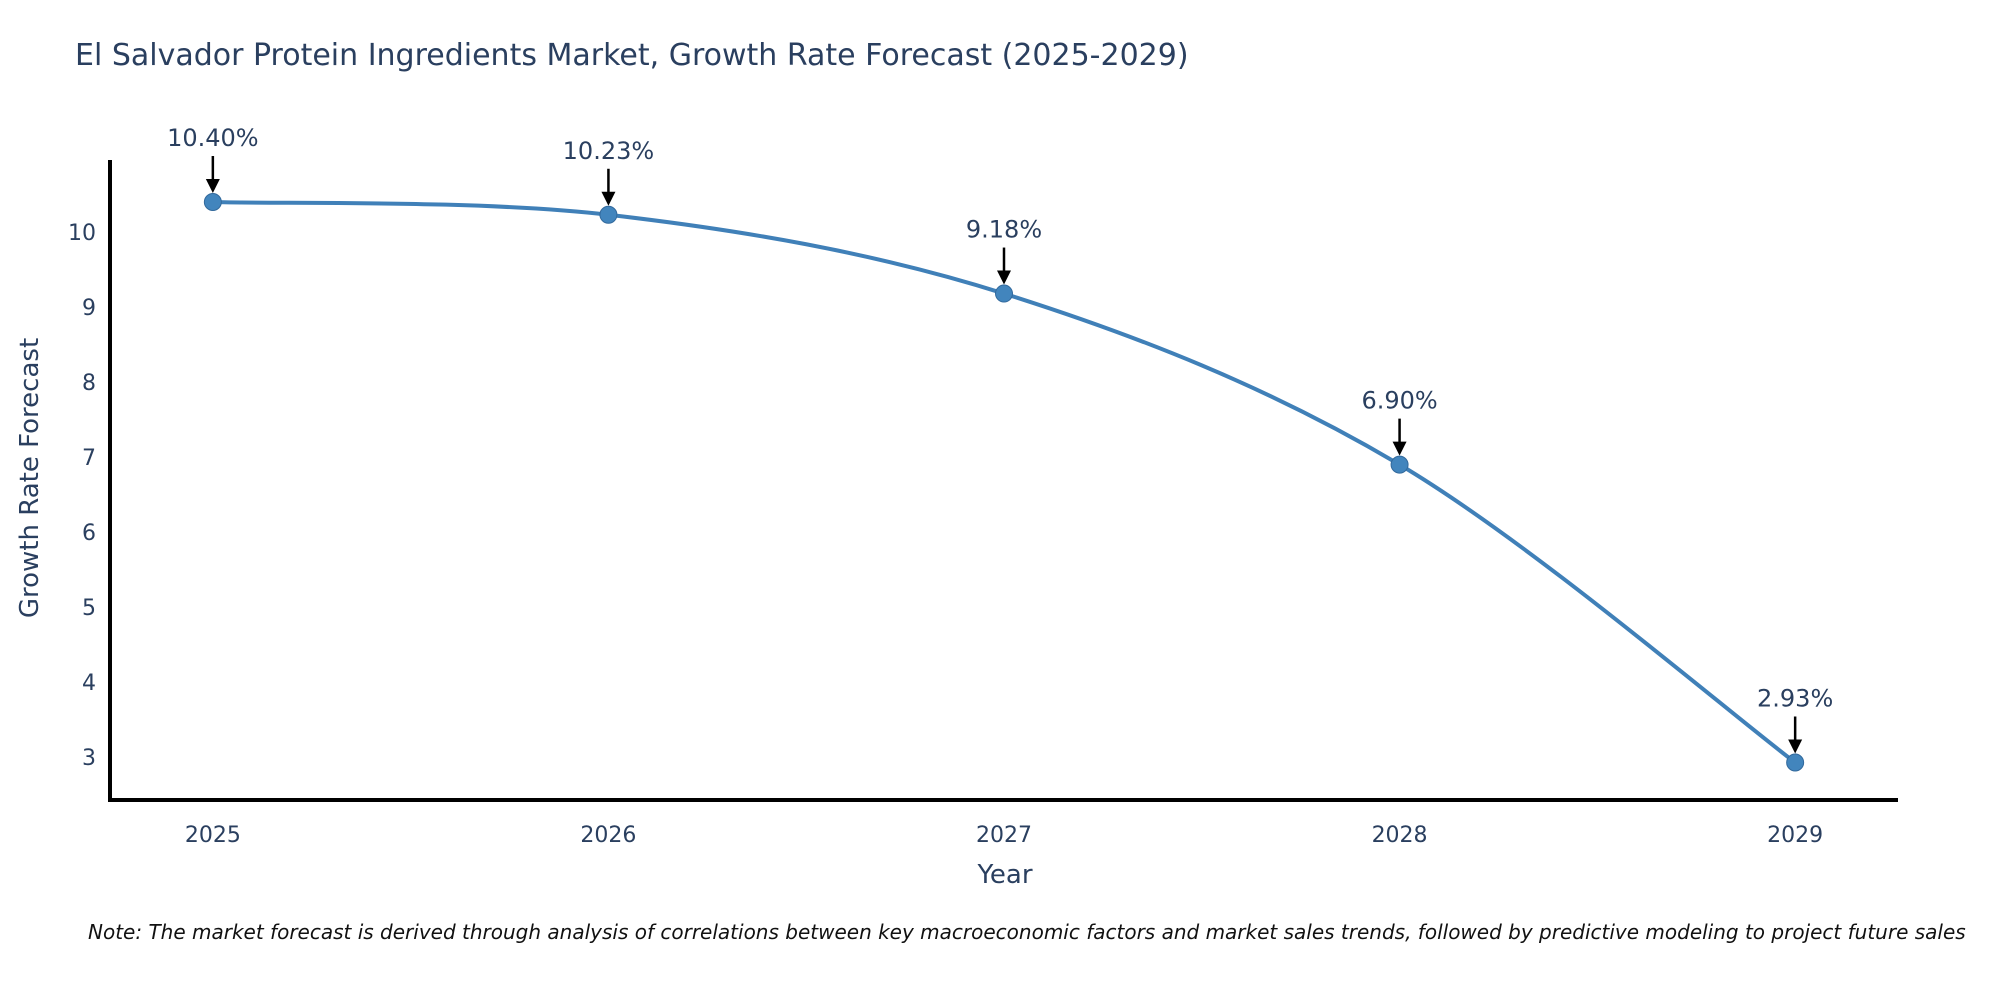 Image resolution: width=2000 pixels, height=1000 pixels. I want to click on annotation-label: 10.40%, so click(213, 138).